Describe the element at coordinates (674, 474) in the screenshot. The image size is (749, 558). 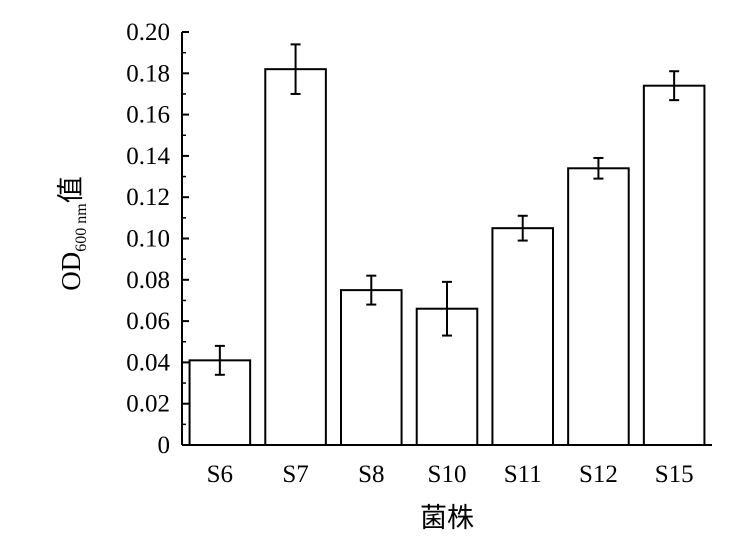
I see `x-tick-label: S15` at that location.